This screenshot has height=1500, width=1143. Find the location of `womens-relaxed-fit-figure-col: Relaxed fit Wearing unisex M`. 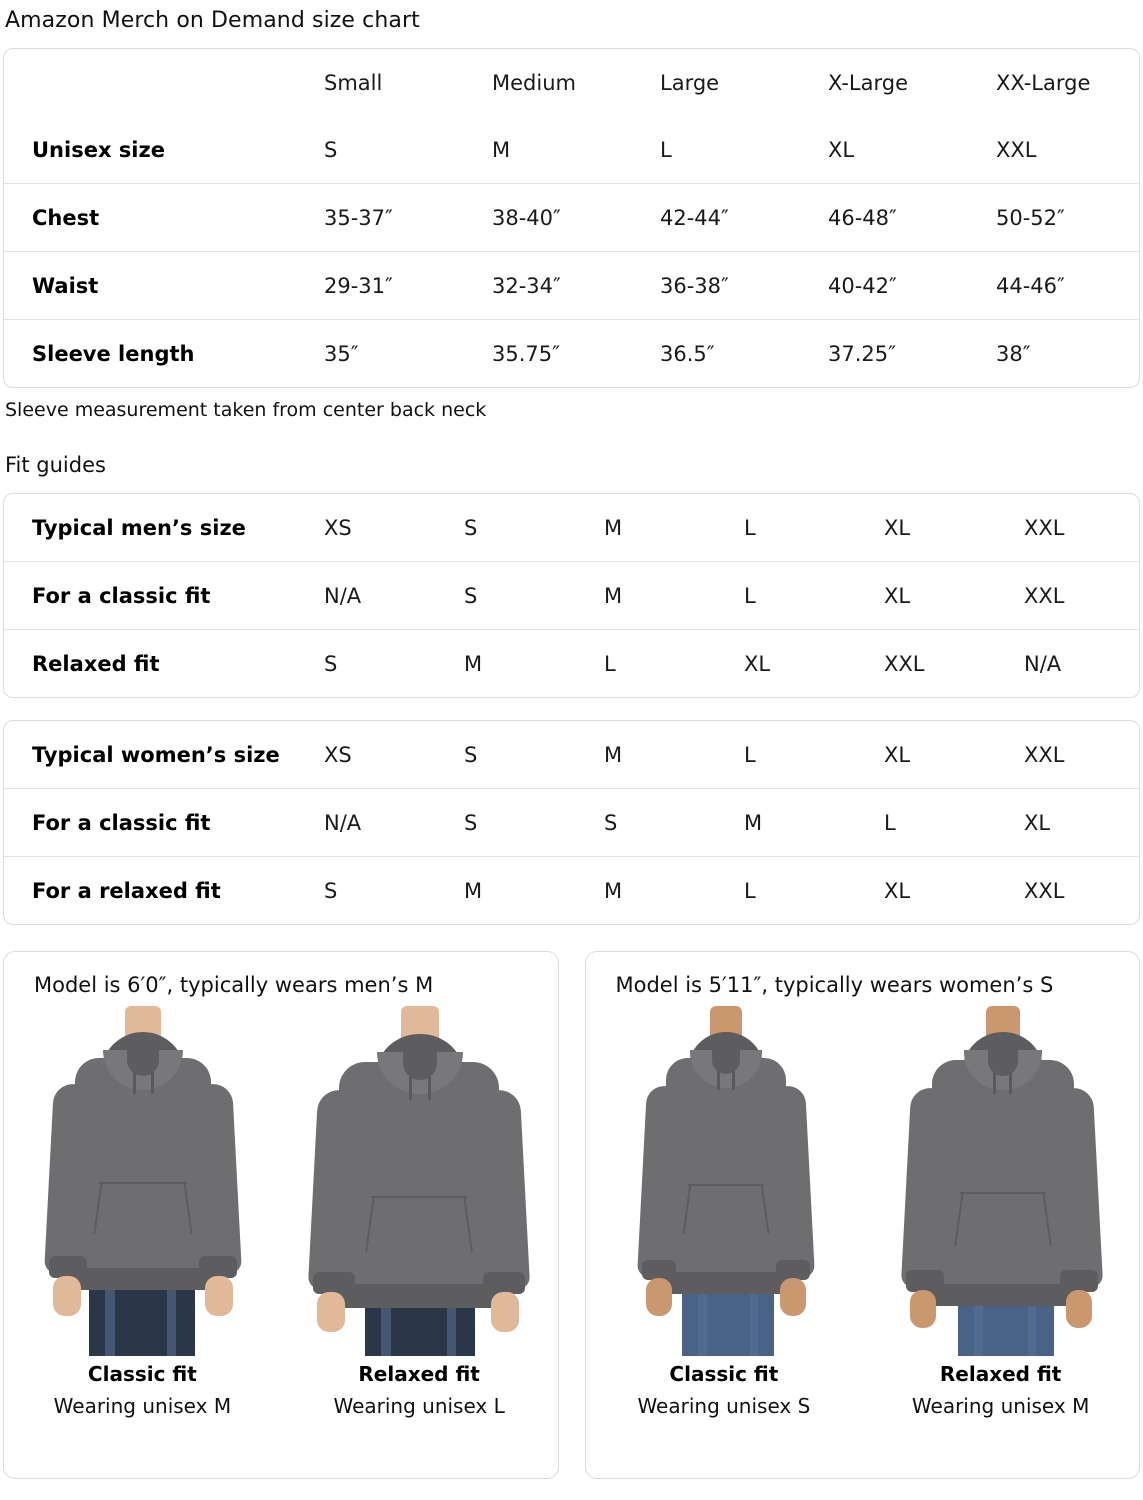

womens-relaxed-fit-figure-col: Relaxed fit Wearing unisex M is located at coordinates (1000, 1232).